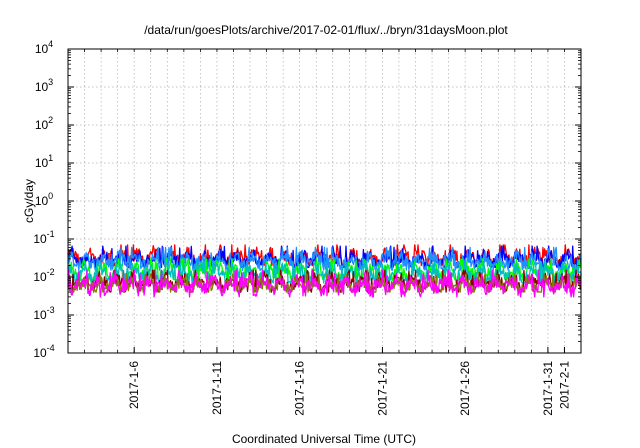 Image resolution: width=640 pixels, height=448 pixels. What do you see at coordinates (50, 196) in the screenshot?
I see `y-tick-exponent: 0` at bounding box center [50, 196].